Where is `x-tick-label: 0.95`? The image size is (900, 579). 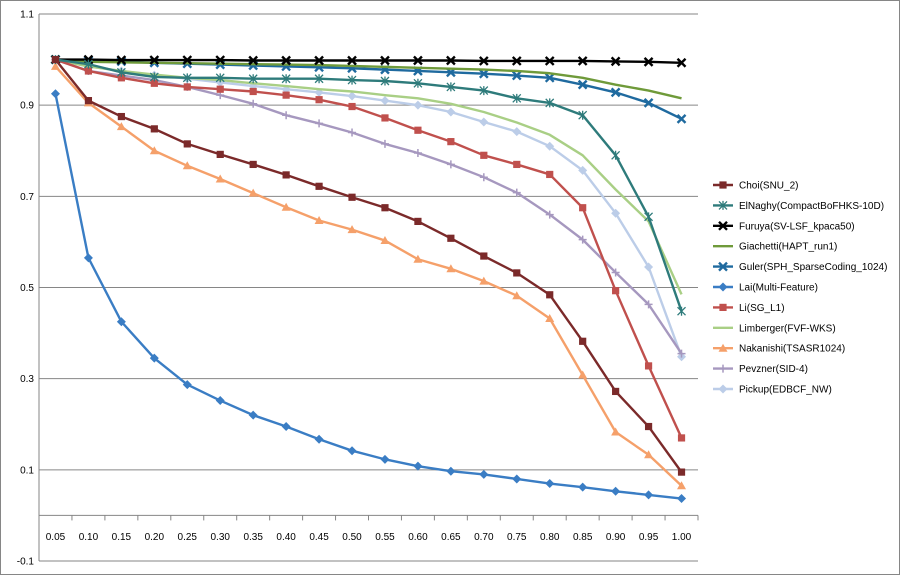 x-tick-label: 0.95 is located at coordinates (649, 537).